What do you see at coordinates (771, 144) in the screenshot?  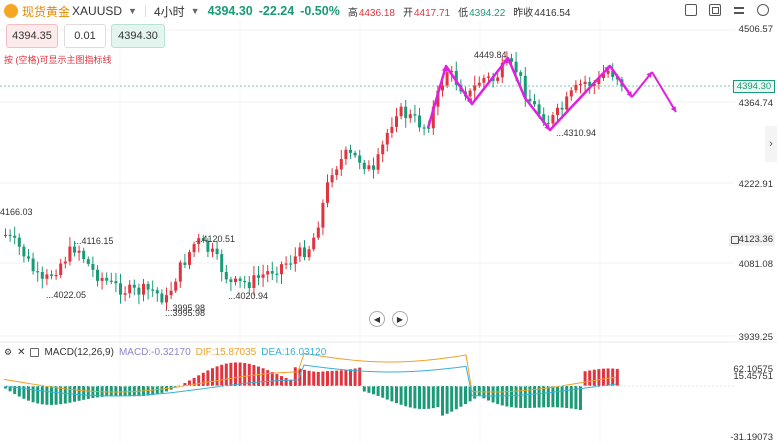 I see `expand-panel-icon: ›` at bounding box center [771, 144].